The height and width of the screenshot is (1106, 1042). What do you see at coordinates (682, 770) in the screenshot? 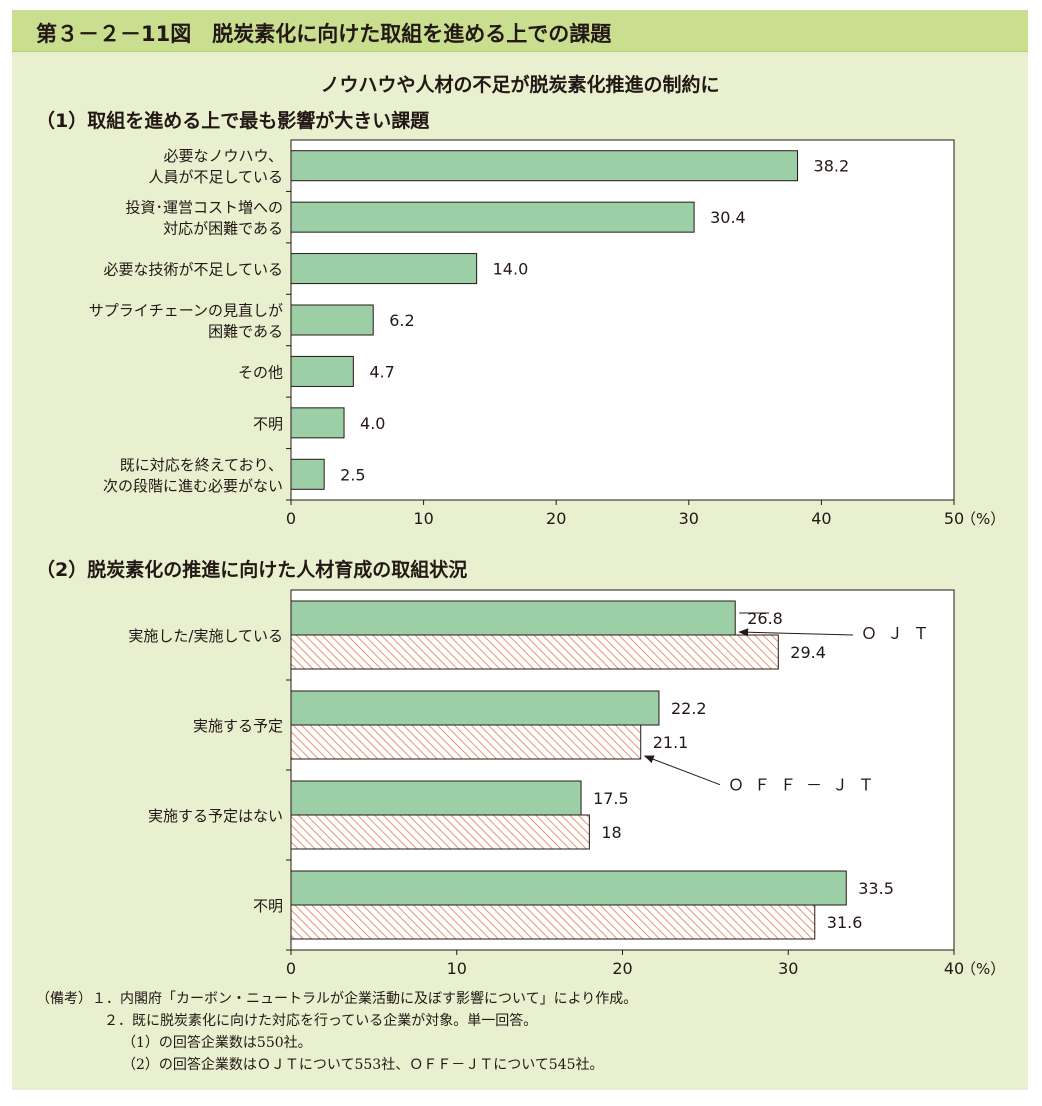
I see `legend-offjt-arrow` at bounding box center [682, 770].